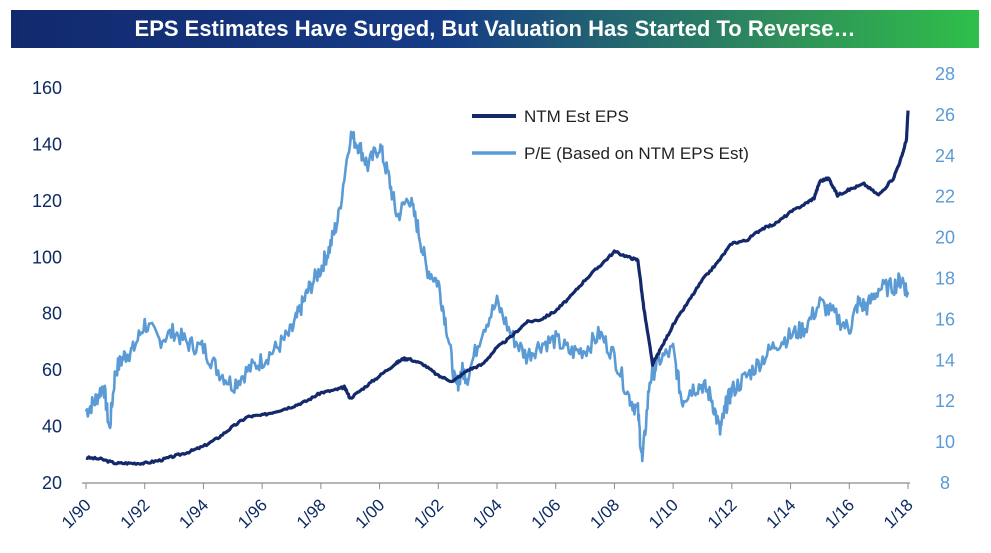  I want to click on x-tick-label: 1/06, so click(546, 513).